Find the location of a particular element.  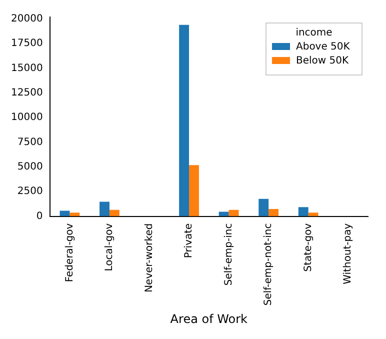

x-tick-label: Never-worked is located at coordinates (149, 257).